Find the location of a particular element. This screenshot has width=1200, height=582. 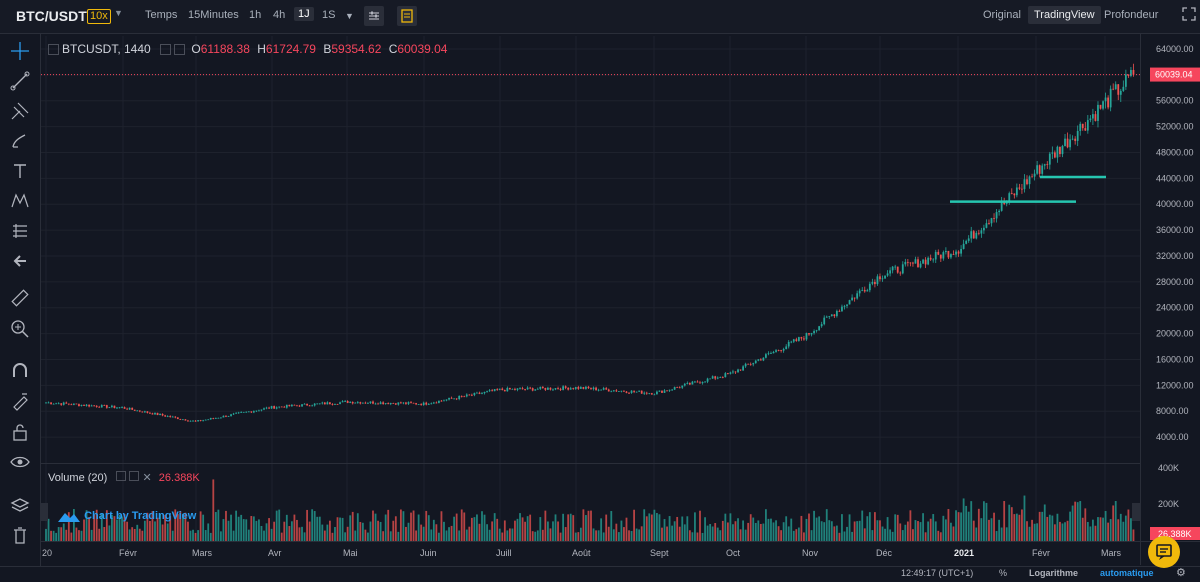

lock-drawing-icon is located at coordinates (20, 401).